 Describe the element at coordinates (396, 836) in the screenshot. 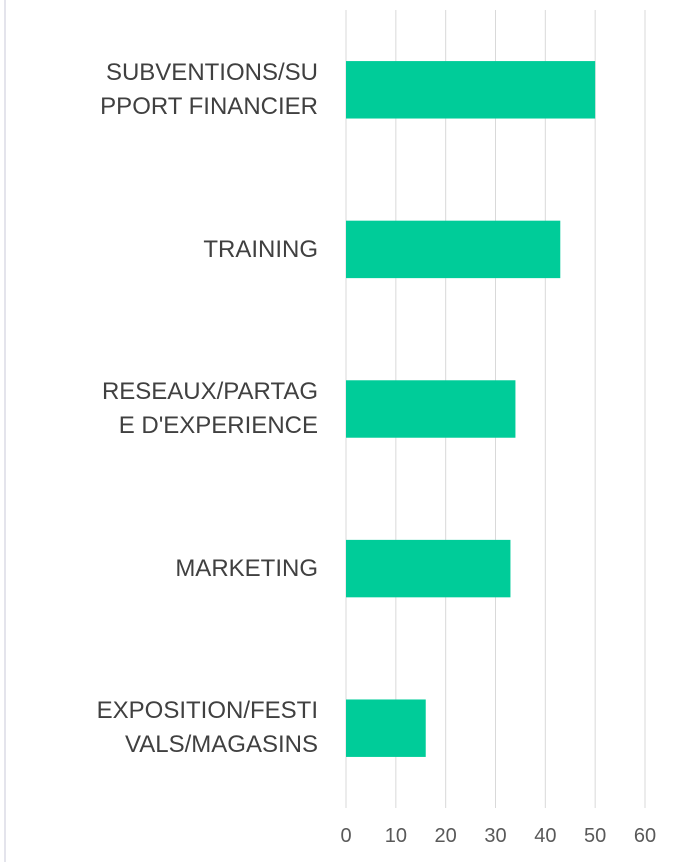

I see `x-tick-label: 10` at that location.